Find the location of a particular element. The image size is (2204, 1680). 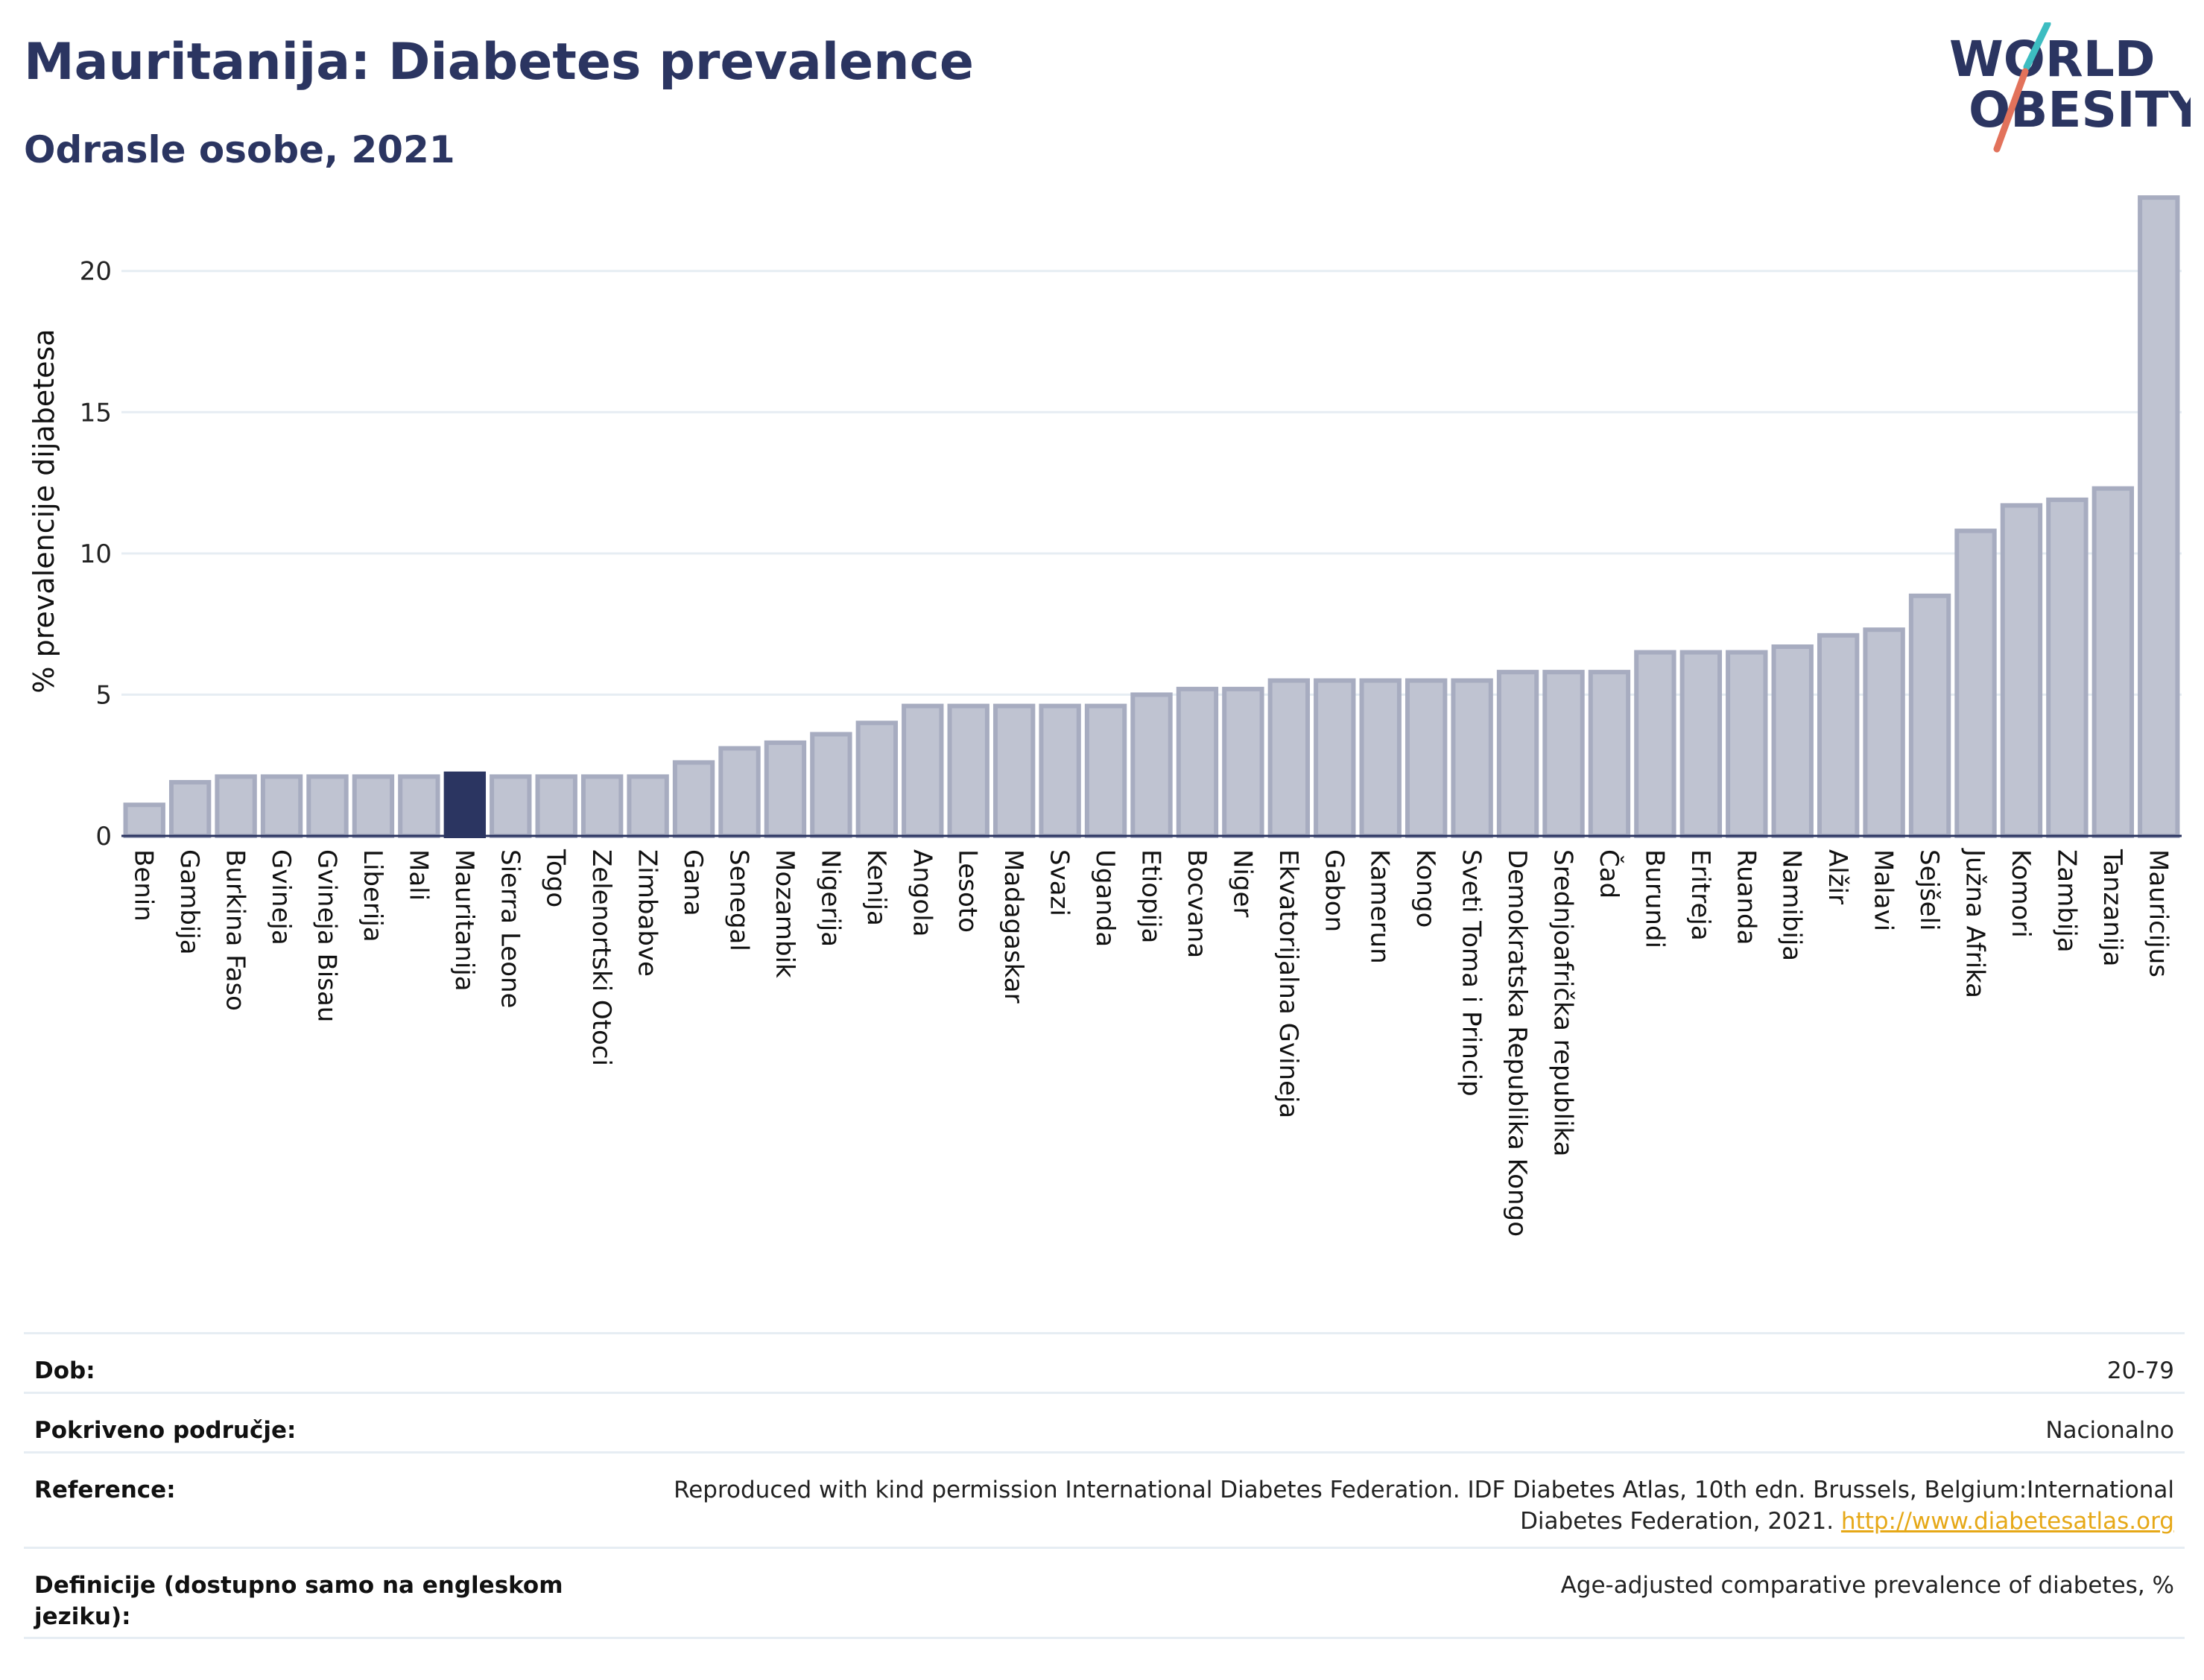

x-tick-label: Madagaskar is located at coordinates (1013, 926).